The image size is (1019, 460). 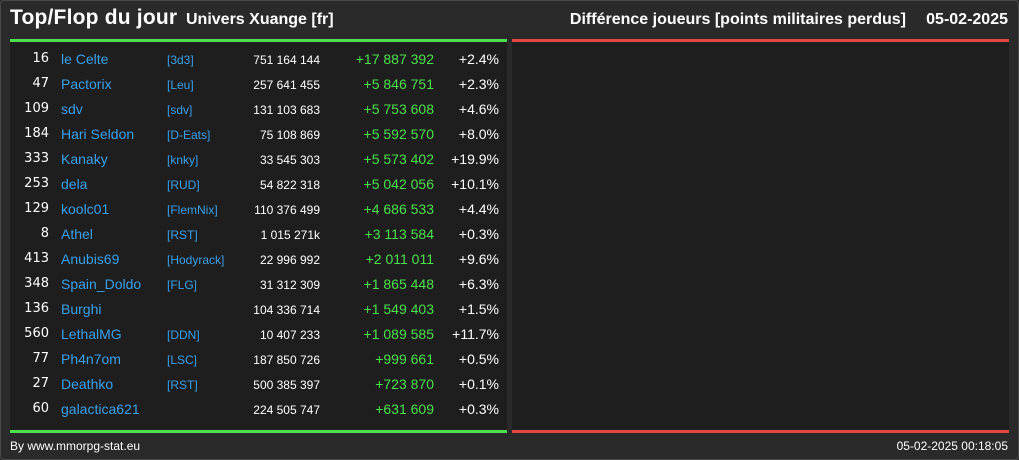 What do you see at coordinates (36, 258) in the screenshot?
I see `player-rank: 413` at bounding box center [36, 258].